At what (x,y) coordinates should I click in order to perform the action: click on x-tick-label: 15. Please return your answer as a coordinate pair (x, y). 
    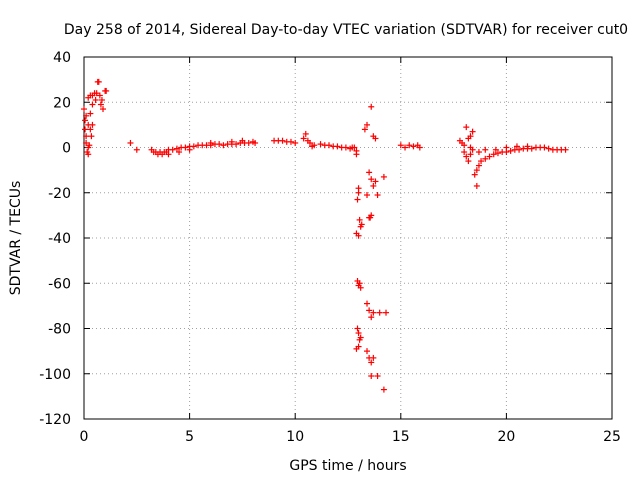
    Looking at the image, I should click on (401, 437).